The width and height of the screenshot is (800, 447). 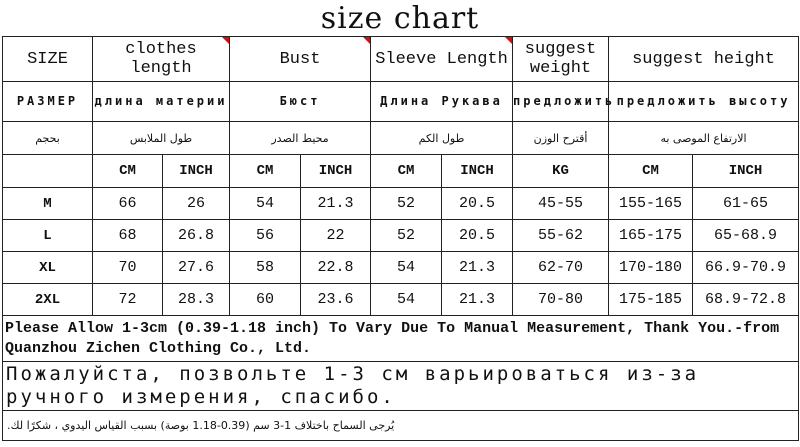 I want to click on cell: 23.6, so click(x=336, y=299).